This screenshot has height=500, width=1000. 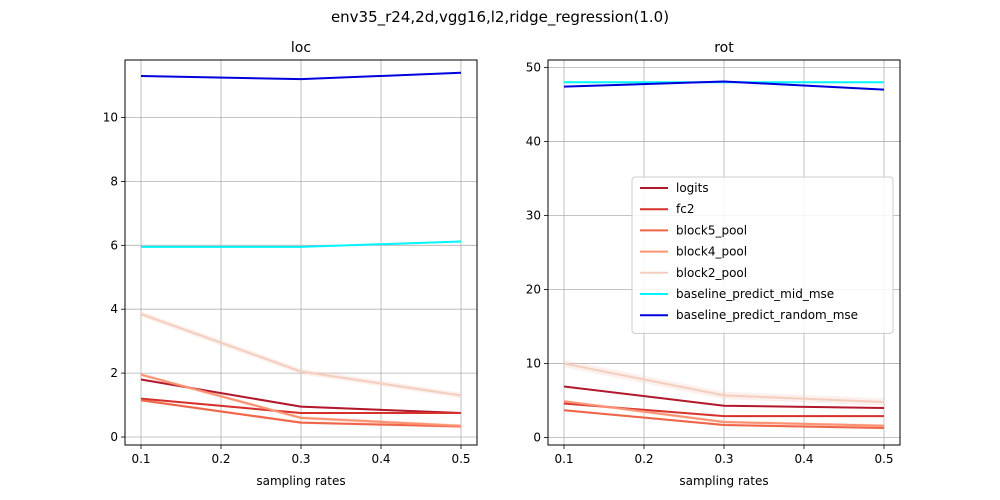 What do you see at coordinates (301, 48) in the screenshot?
I see `panel-title: loc` at bounding box center [301, 48].